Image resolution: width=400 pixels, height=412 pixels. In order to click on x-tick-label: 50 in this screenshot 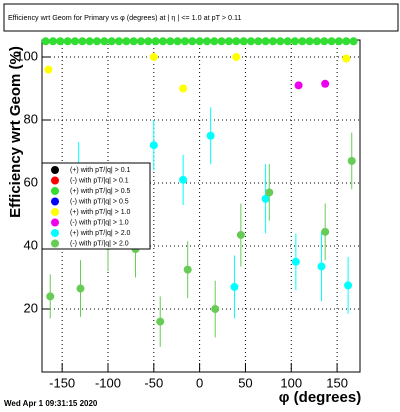, I will do `click(245, 382)`.